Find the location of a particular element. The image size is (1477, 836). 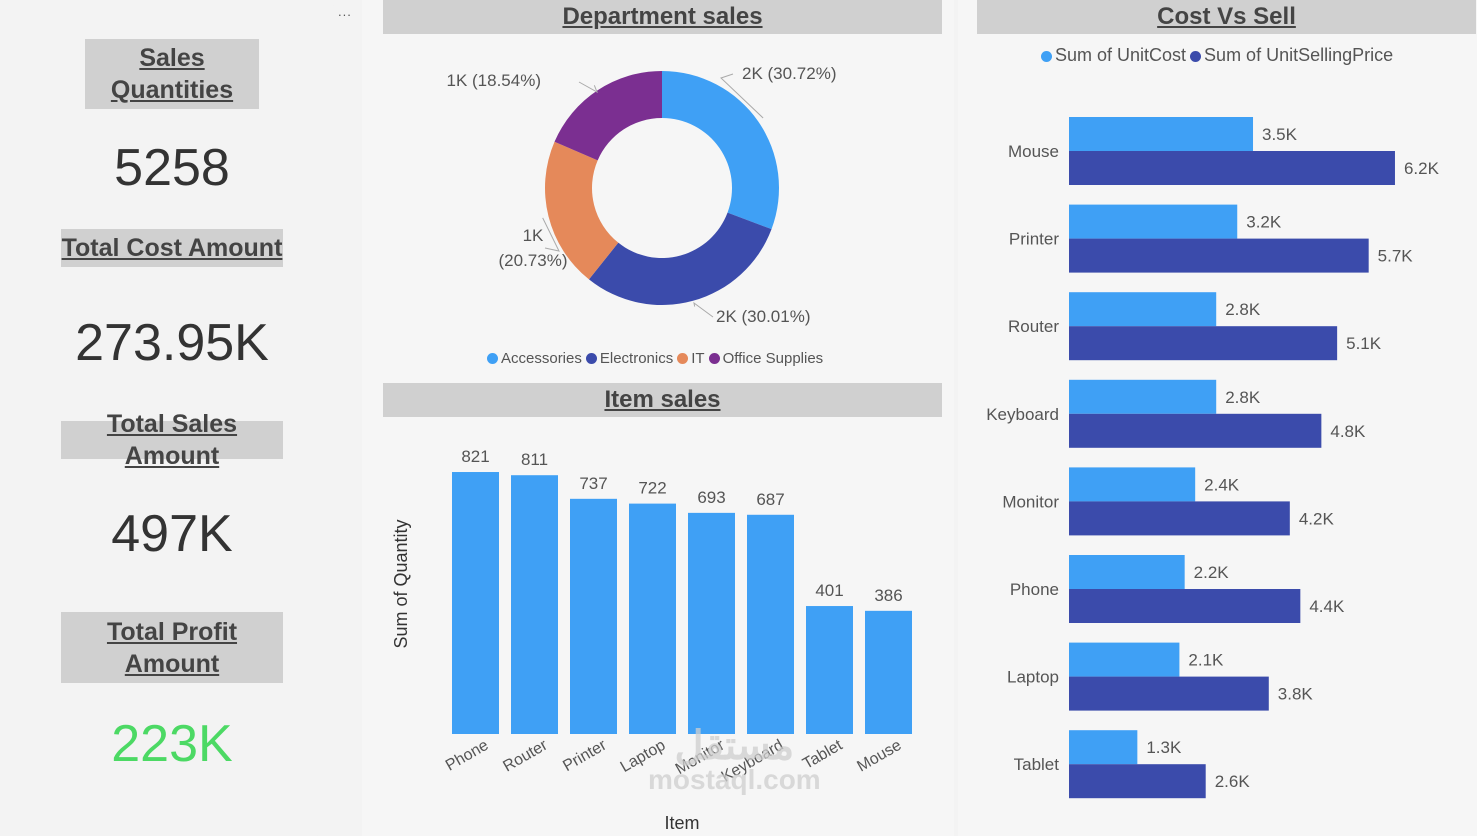

cvs-category-label: Phone is located at coordinates (1034, 589).